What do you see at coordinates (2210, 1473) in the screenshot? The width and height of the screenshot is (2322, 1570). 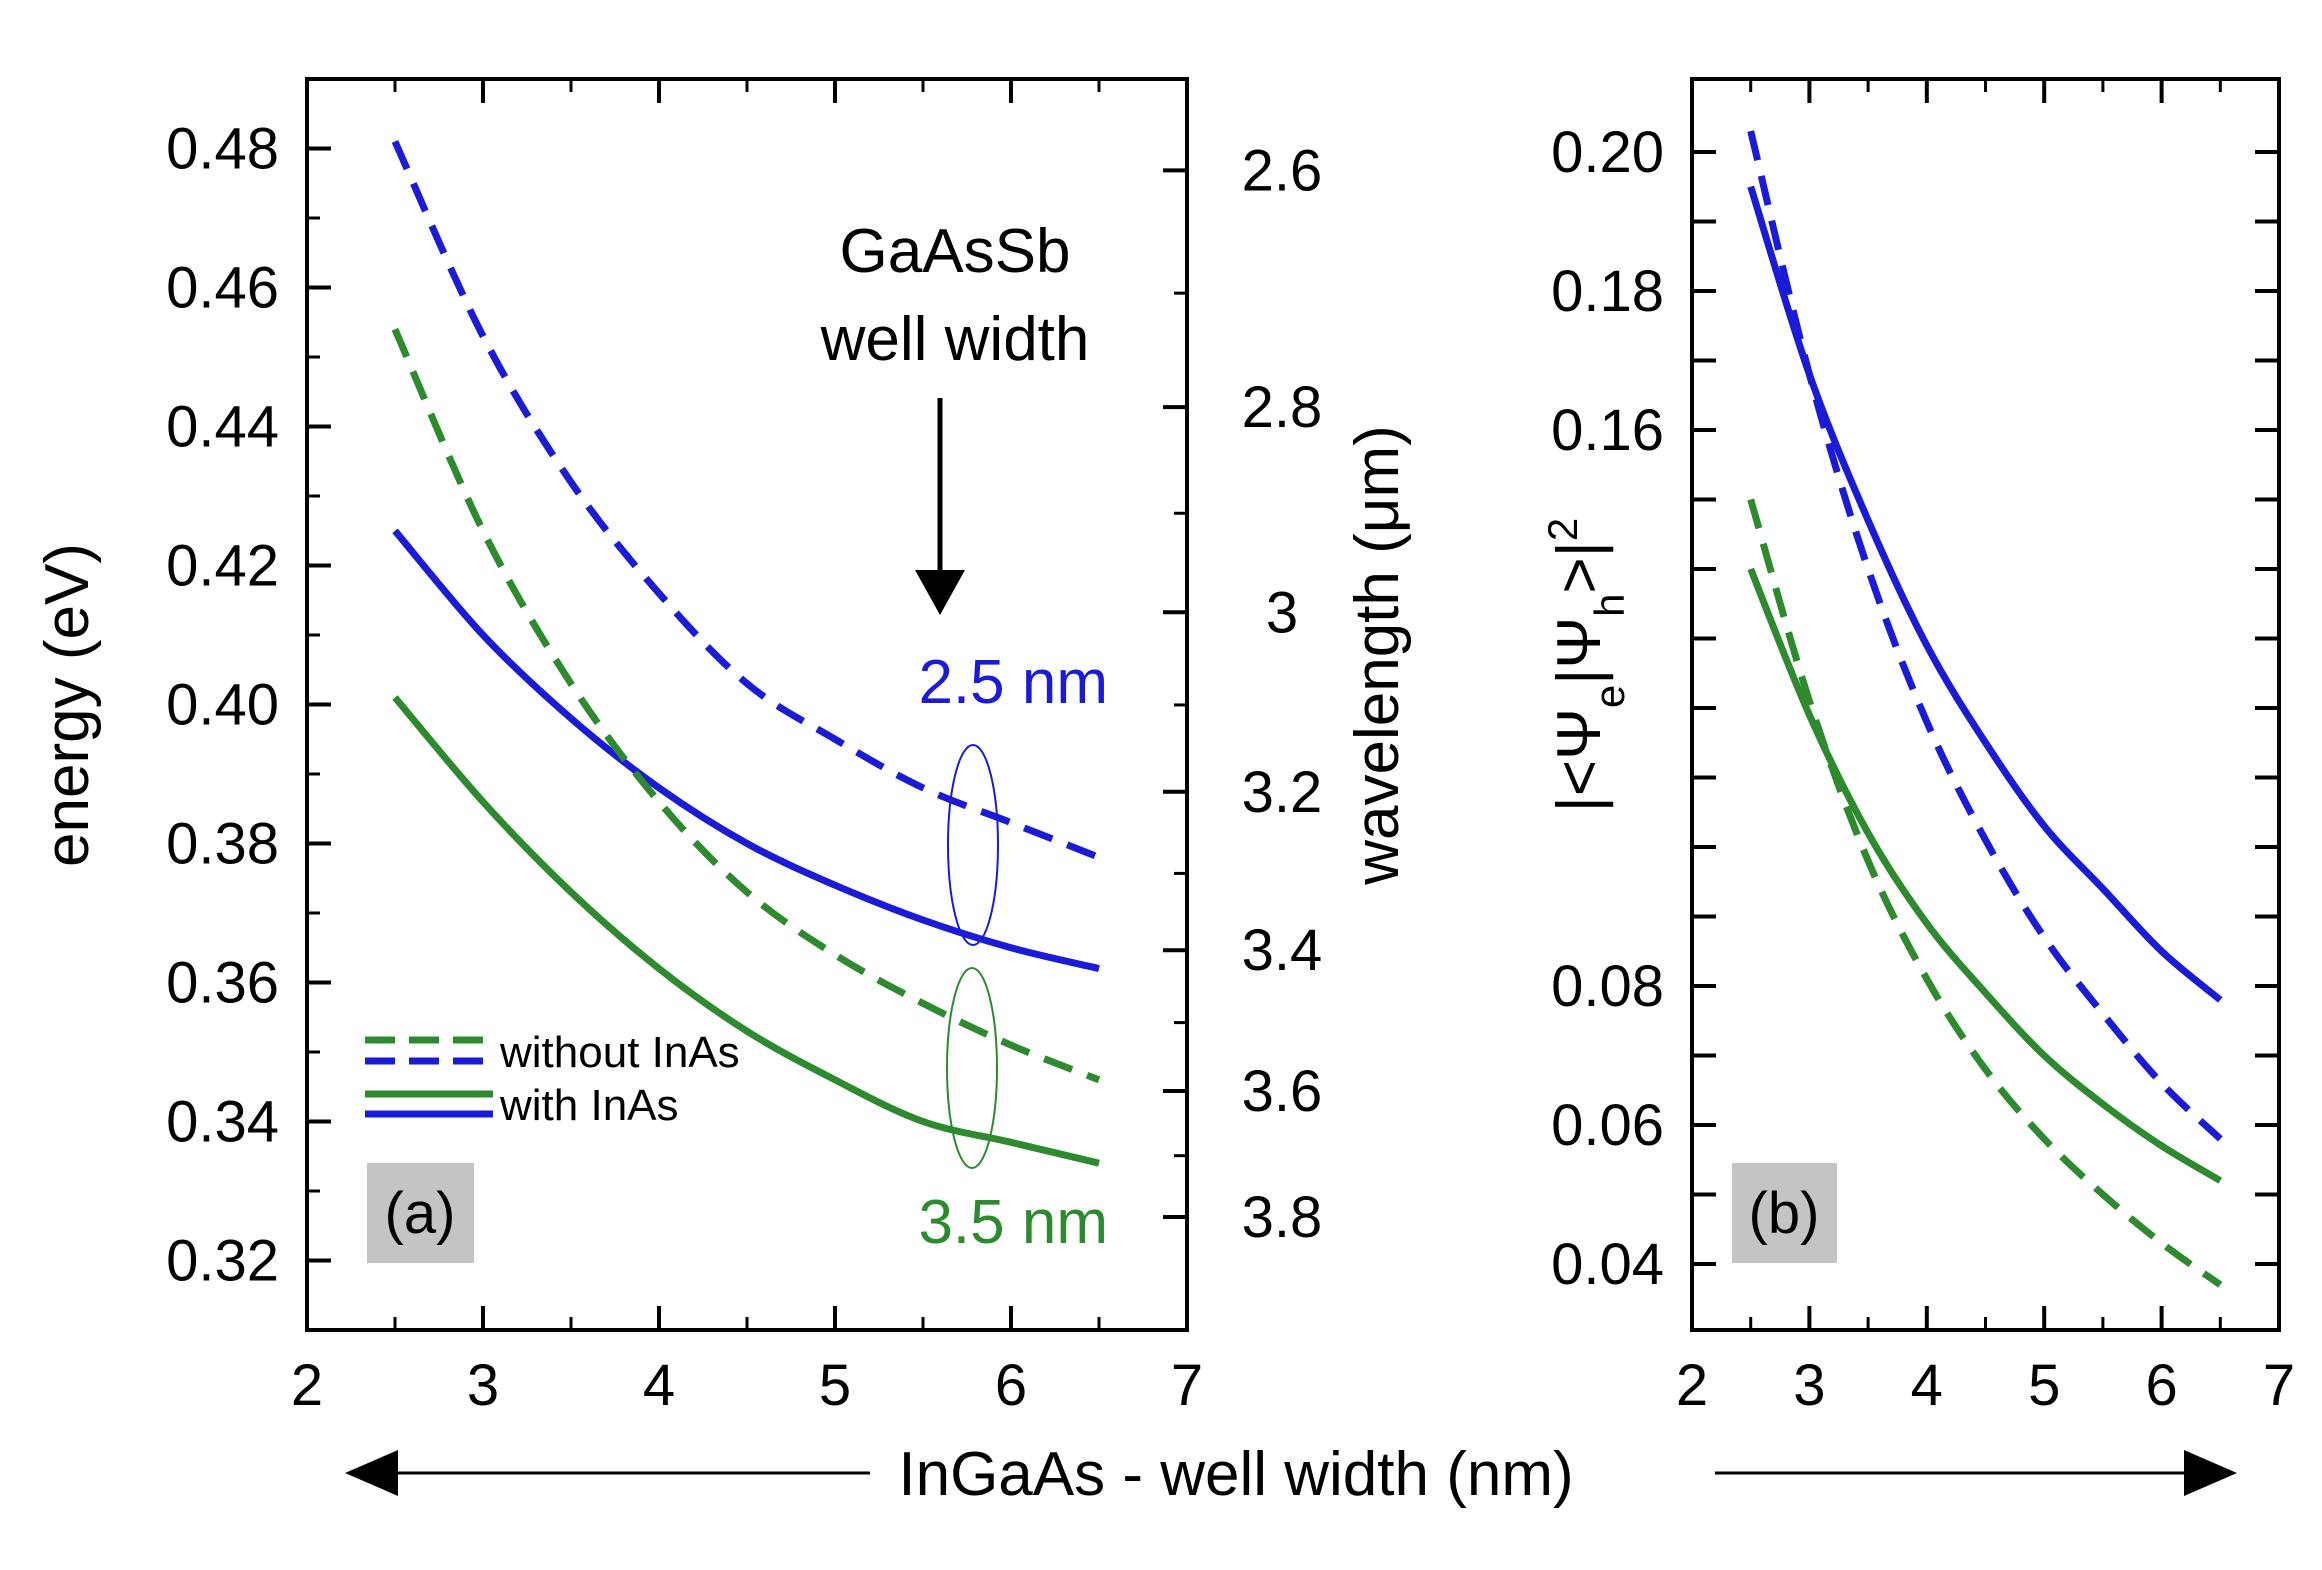 I see `right-arrow-head` at bounding box center [2210, 1473].